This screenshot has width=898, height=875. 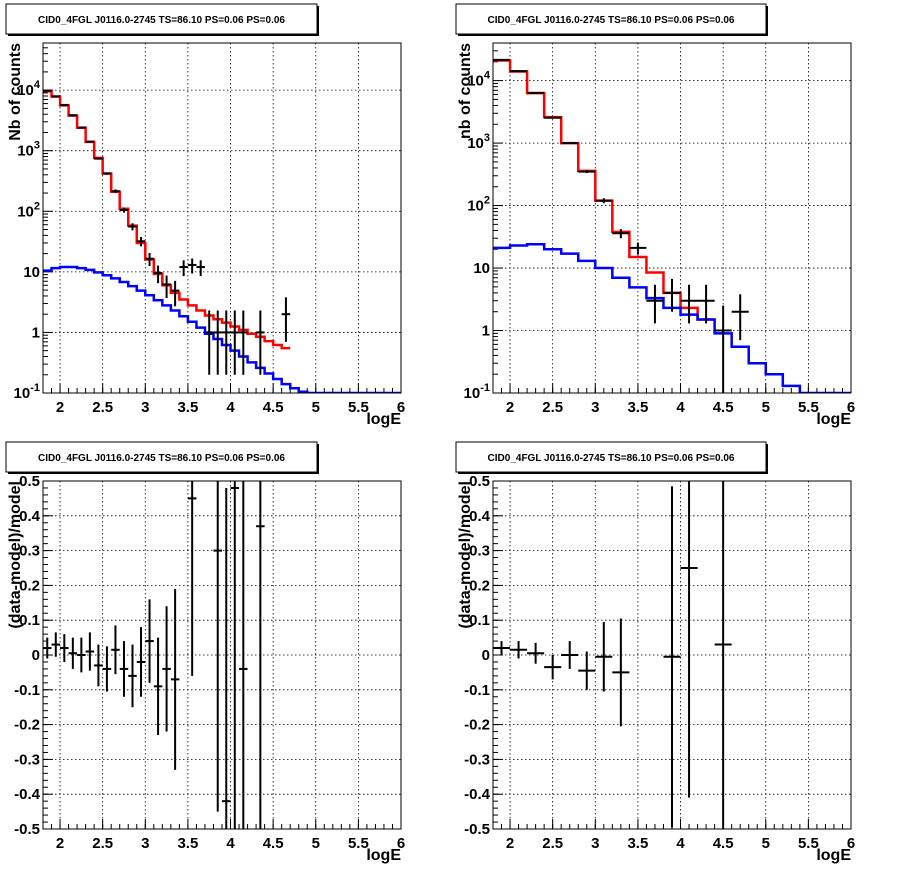 I want to click on y-tick-label: 1, so click(x=36, y=332).